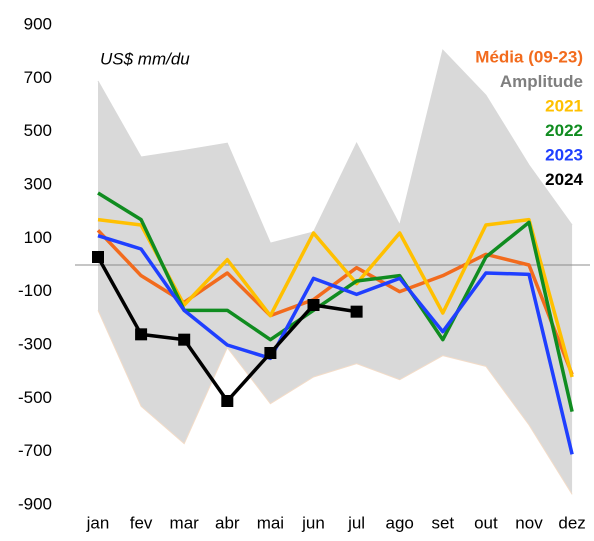 The height and width of the screenshot is (541, 594). Describe the element at coordinates (541, 81) in the screenshot. I see `legend-label: Amplitude` at that location.